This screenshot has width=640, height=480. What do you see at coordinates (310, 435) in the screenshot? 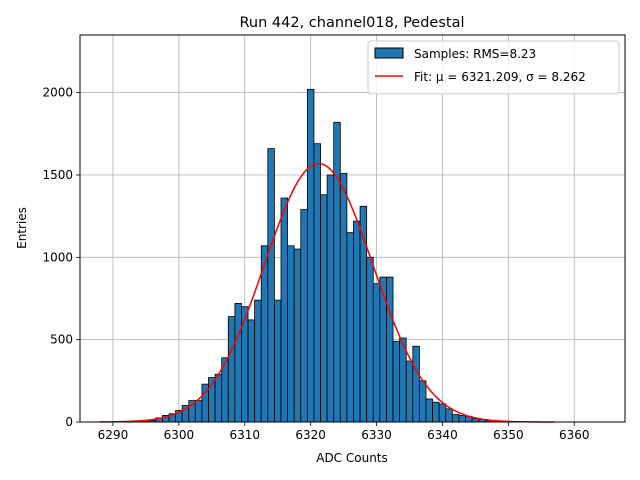
I see `x-tick-label: 6320` at bounding box center [310, 435].